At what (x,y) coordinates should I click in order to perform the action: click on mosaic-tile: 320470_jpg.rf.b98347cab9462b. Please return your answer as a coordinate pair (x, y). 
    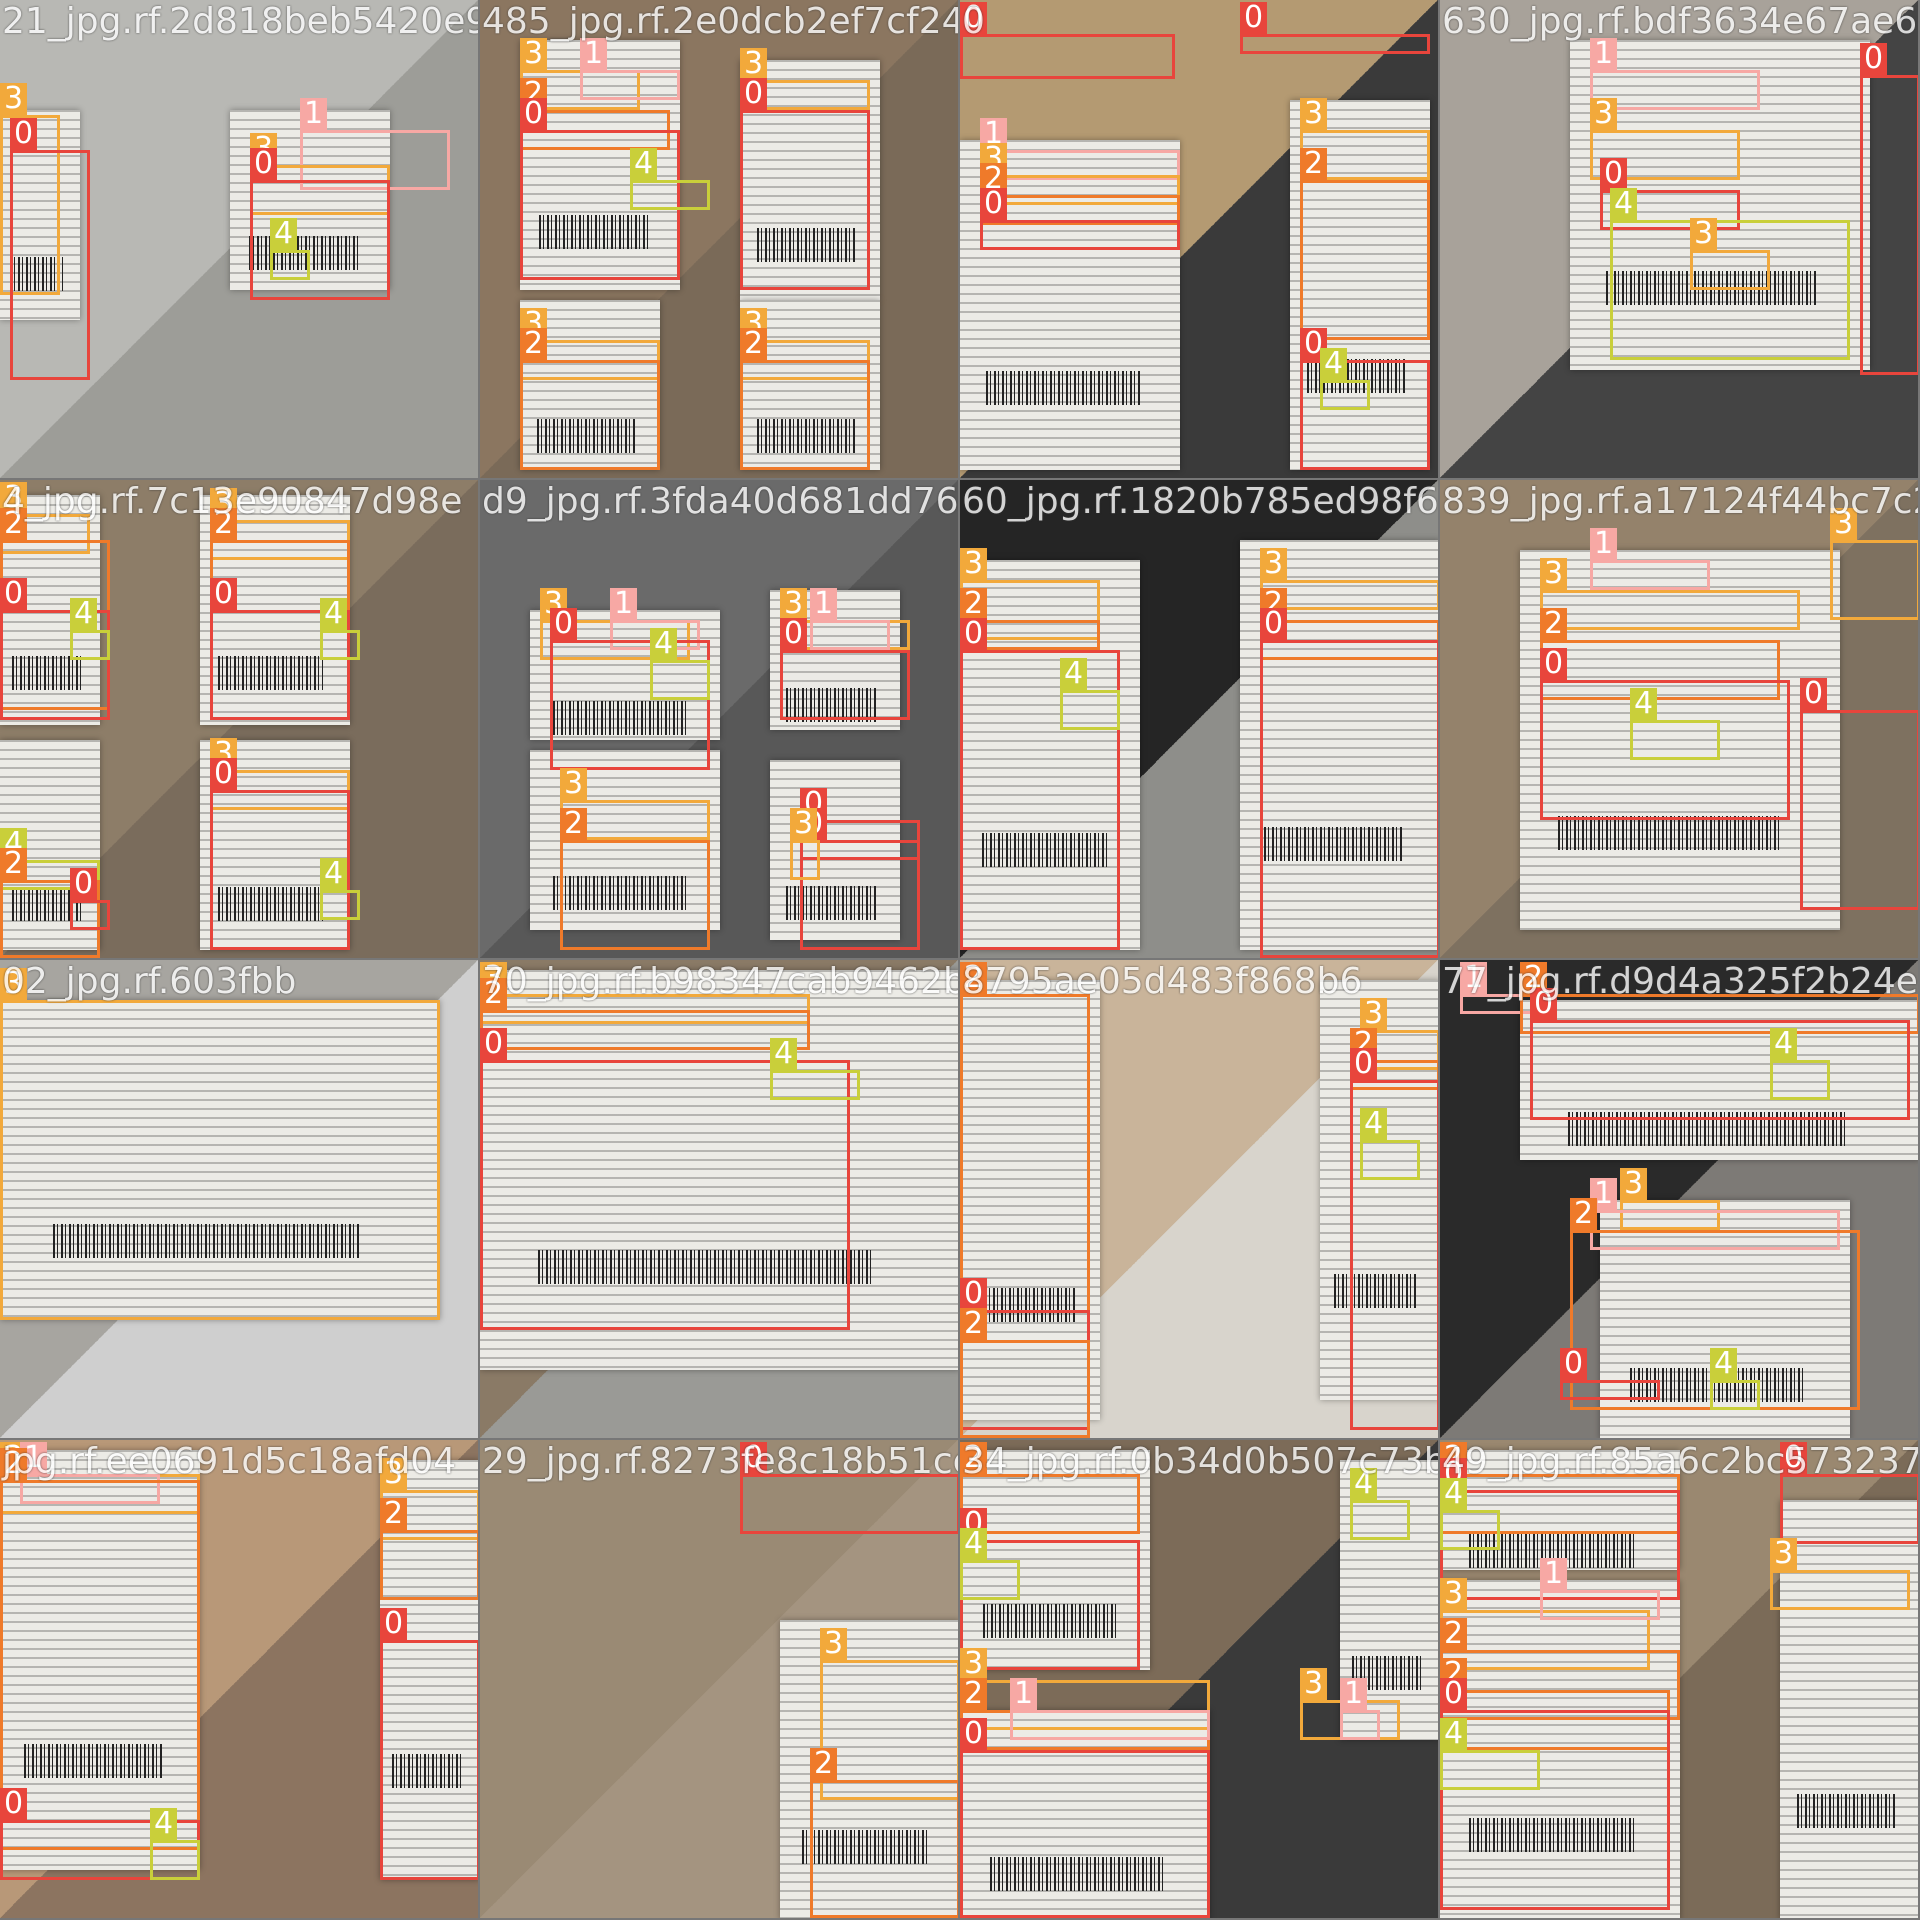
    Looking at the image, I should click on (719, 1199).